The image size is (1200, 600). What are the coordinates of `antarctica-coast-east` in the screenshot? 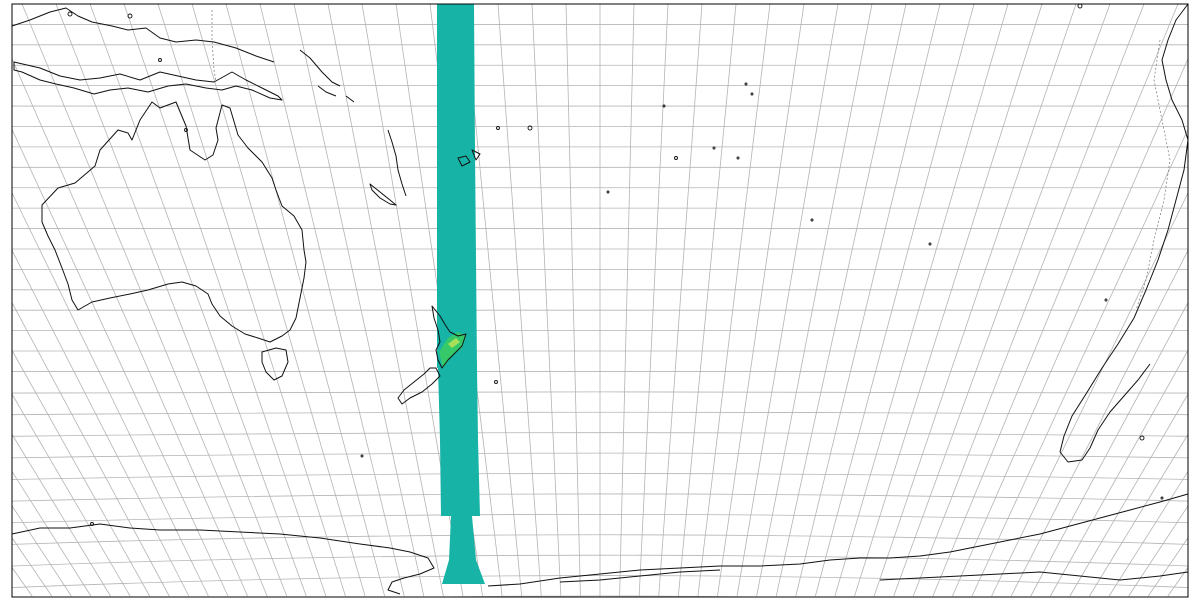 It's located at (838, 540).